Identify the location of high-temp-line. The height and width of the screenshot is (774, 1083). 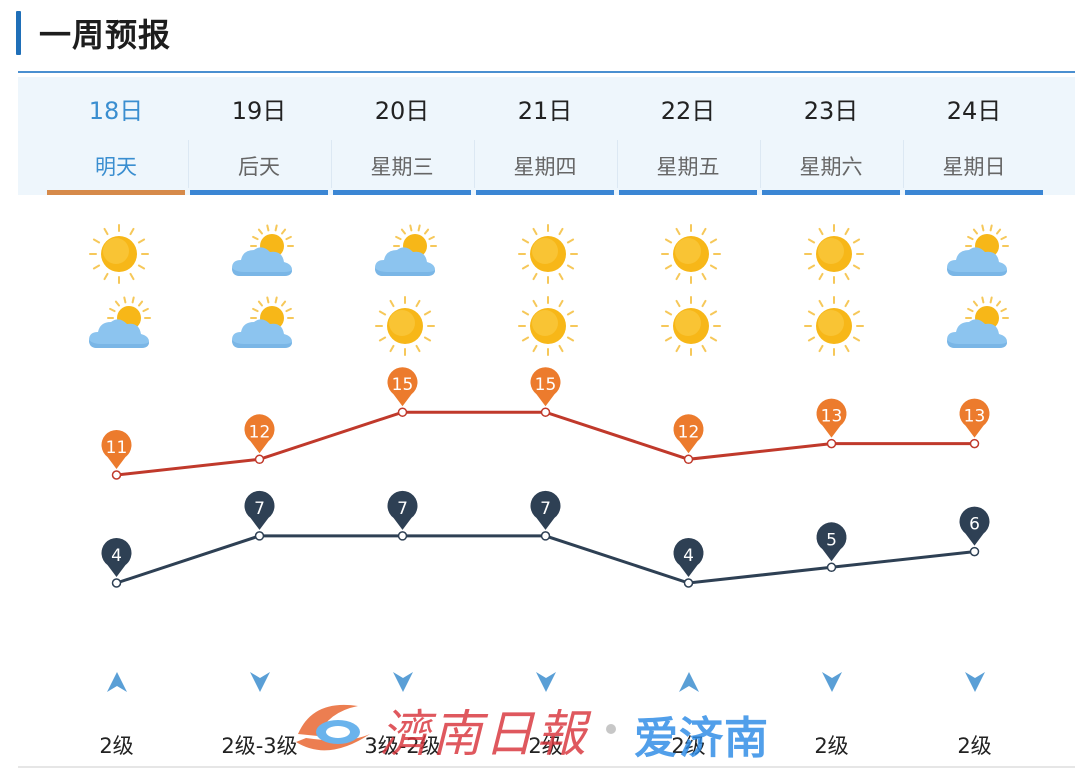
(545, 443).